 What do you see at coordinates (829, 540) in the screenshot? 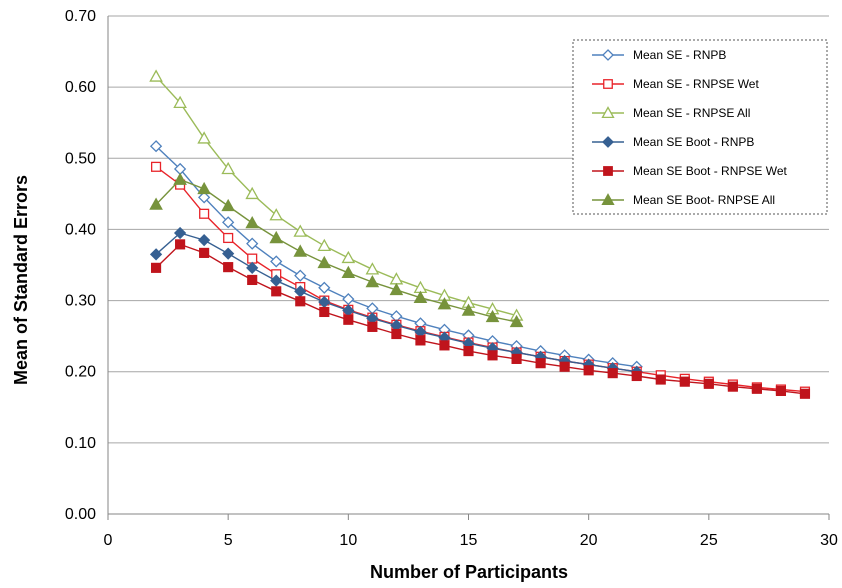
I see `x-tick-label: 30` at bounding box center [829, 540].